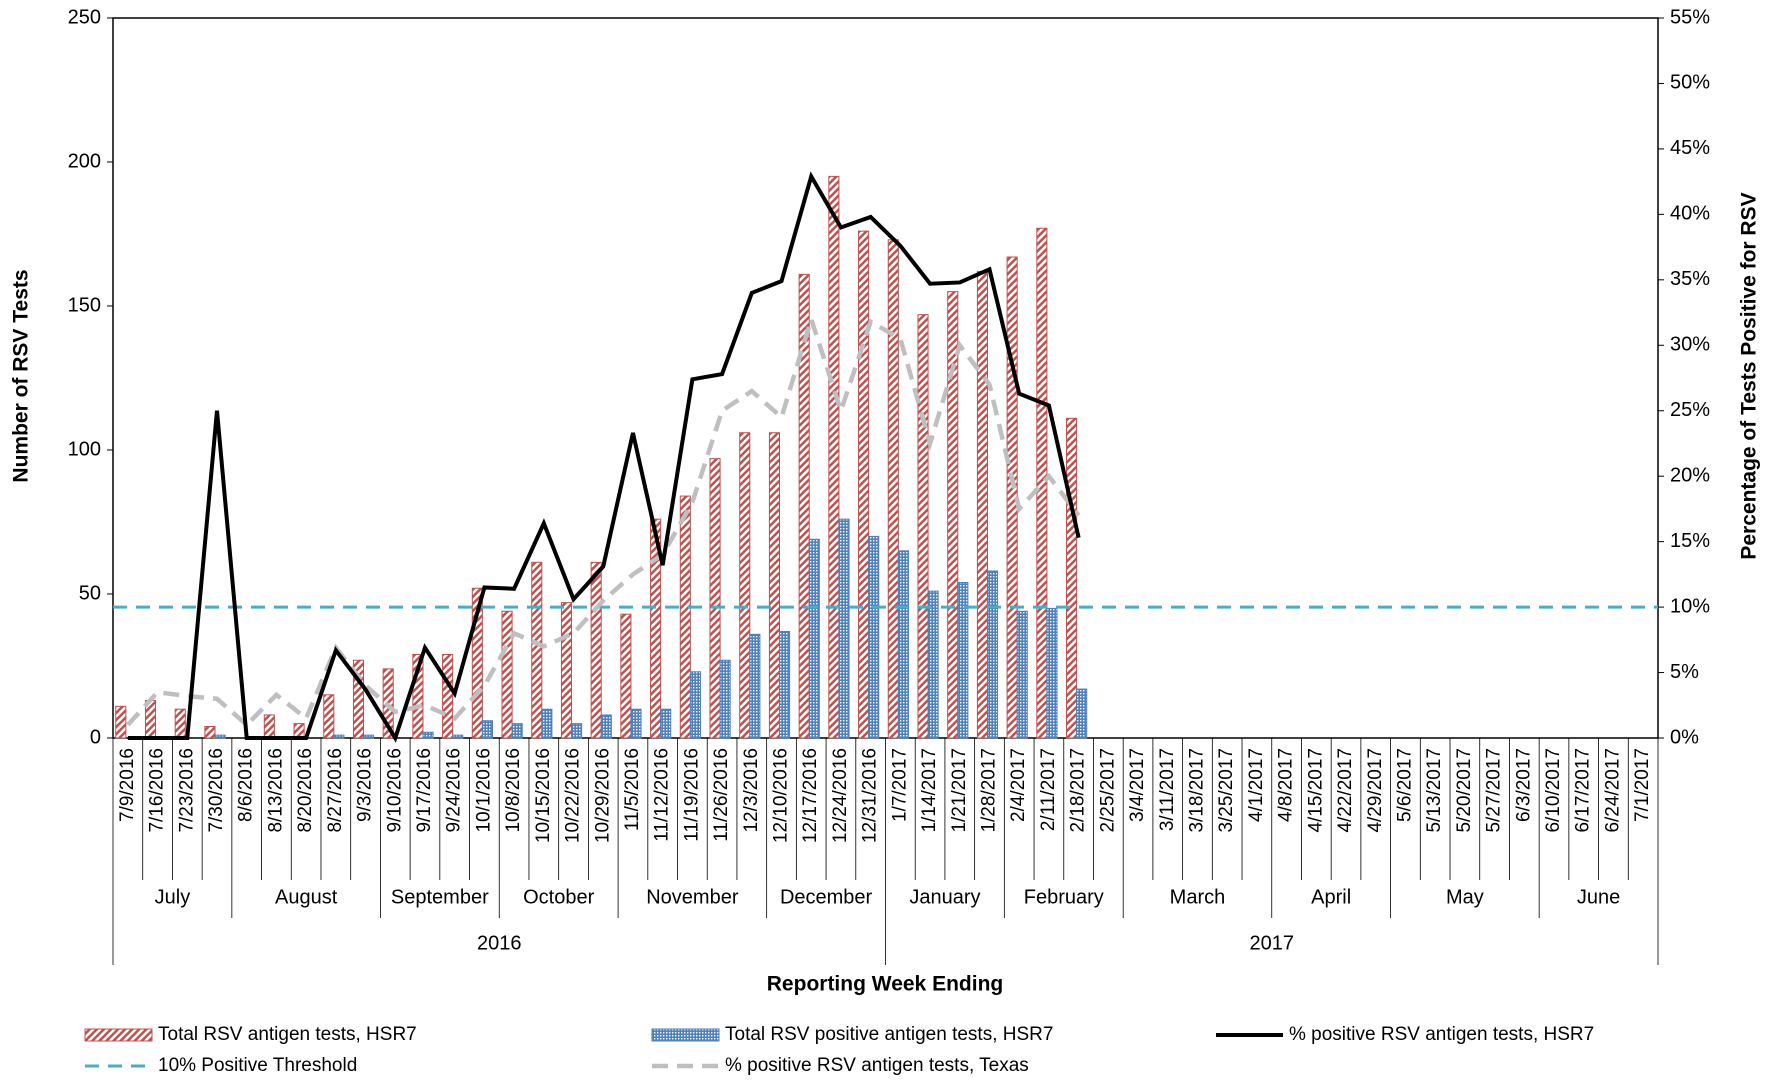 The height and width of the screenshot is (1083, 1769). I want to click on x-tick-label: 5/6/2017, so click(1404, 785).